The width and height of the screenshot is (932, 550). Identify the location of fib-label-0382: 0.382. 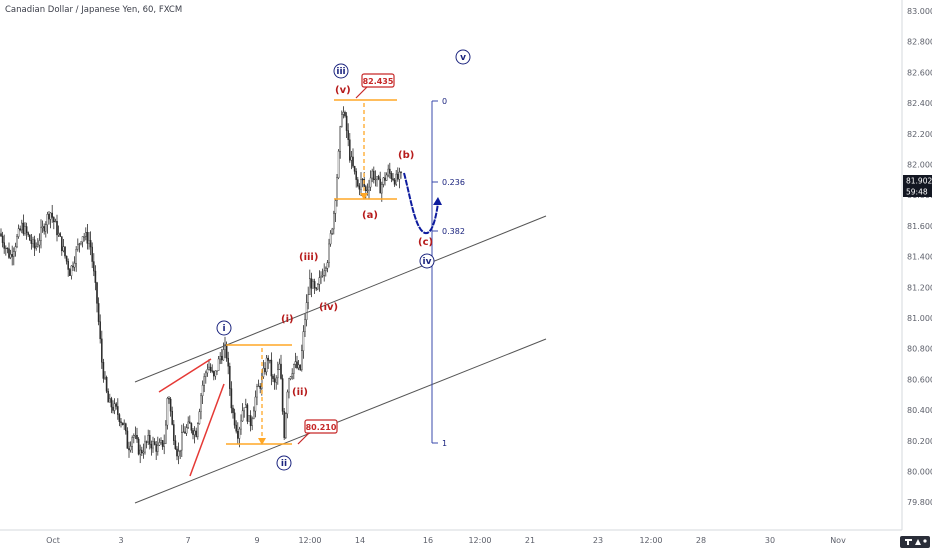
(453, 231).